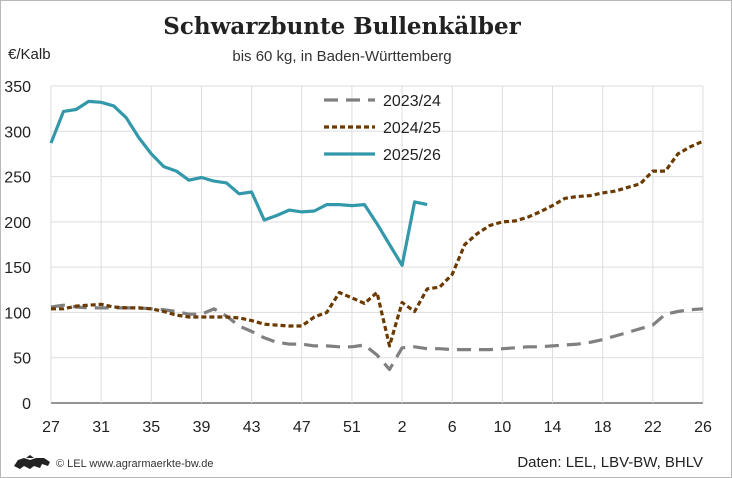  I want to click on y-tick-label: 200, so click(17, 223).